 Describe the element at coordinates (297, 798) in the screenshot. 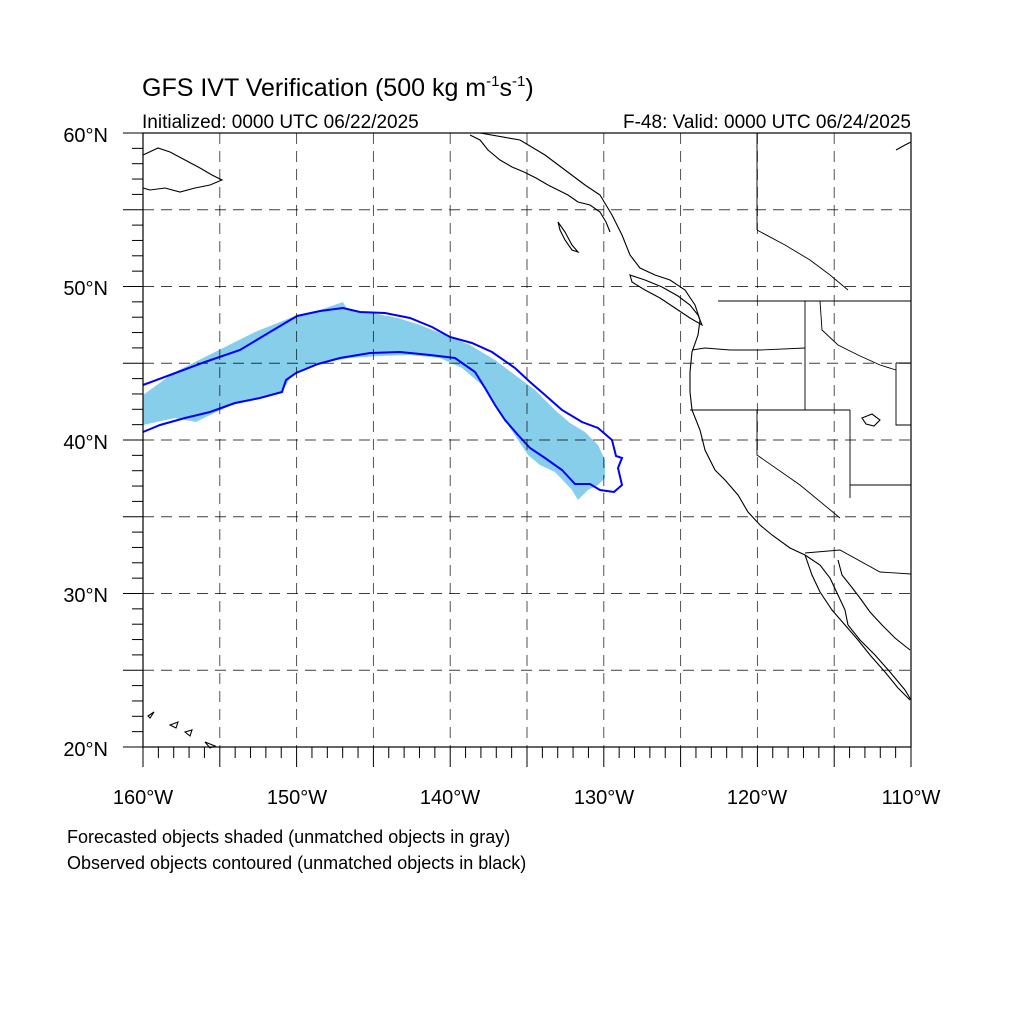

I see `lon-label-150w: 150°W` at that location.